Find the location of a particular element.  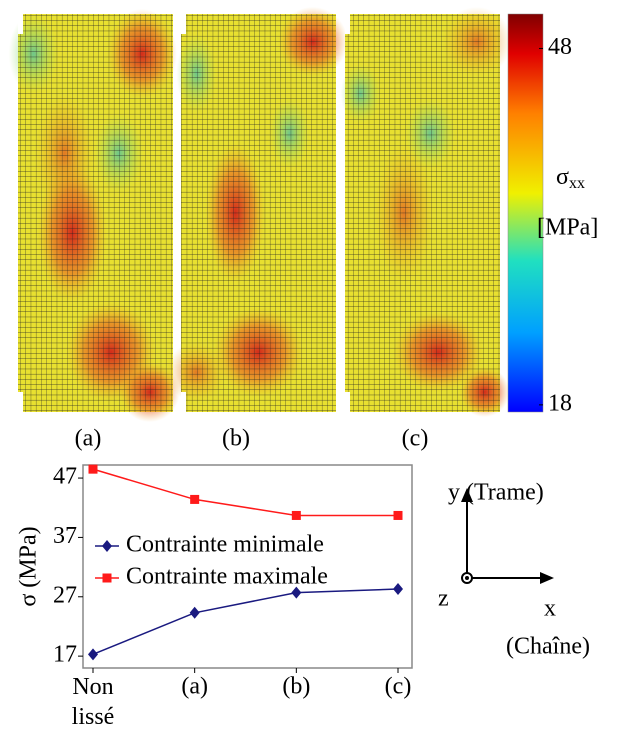

colorbar-unit: [MPa] is located at coordinates (567, 228).